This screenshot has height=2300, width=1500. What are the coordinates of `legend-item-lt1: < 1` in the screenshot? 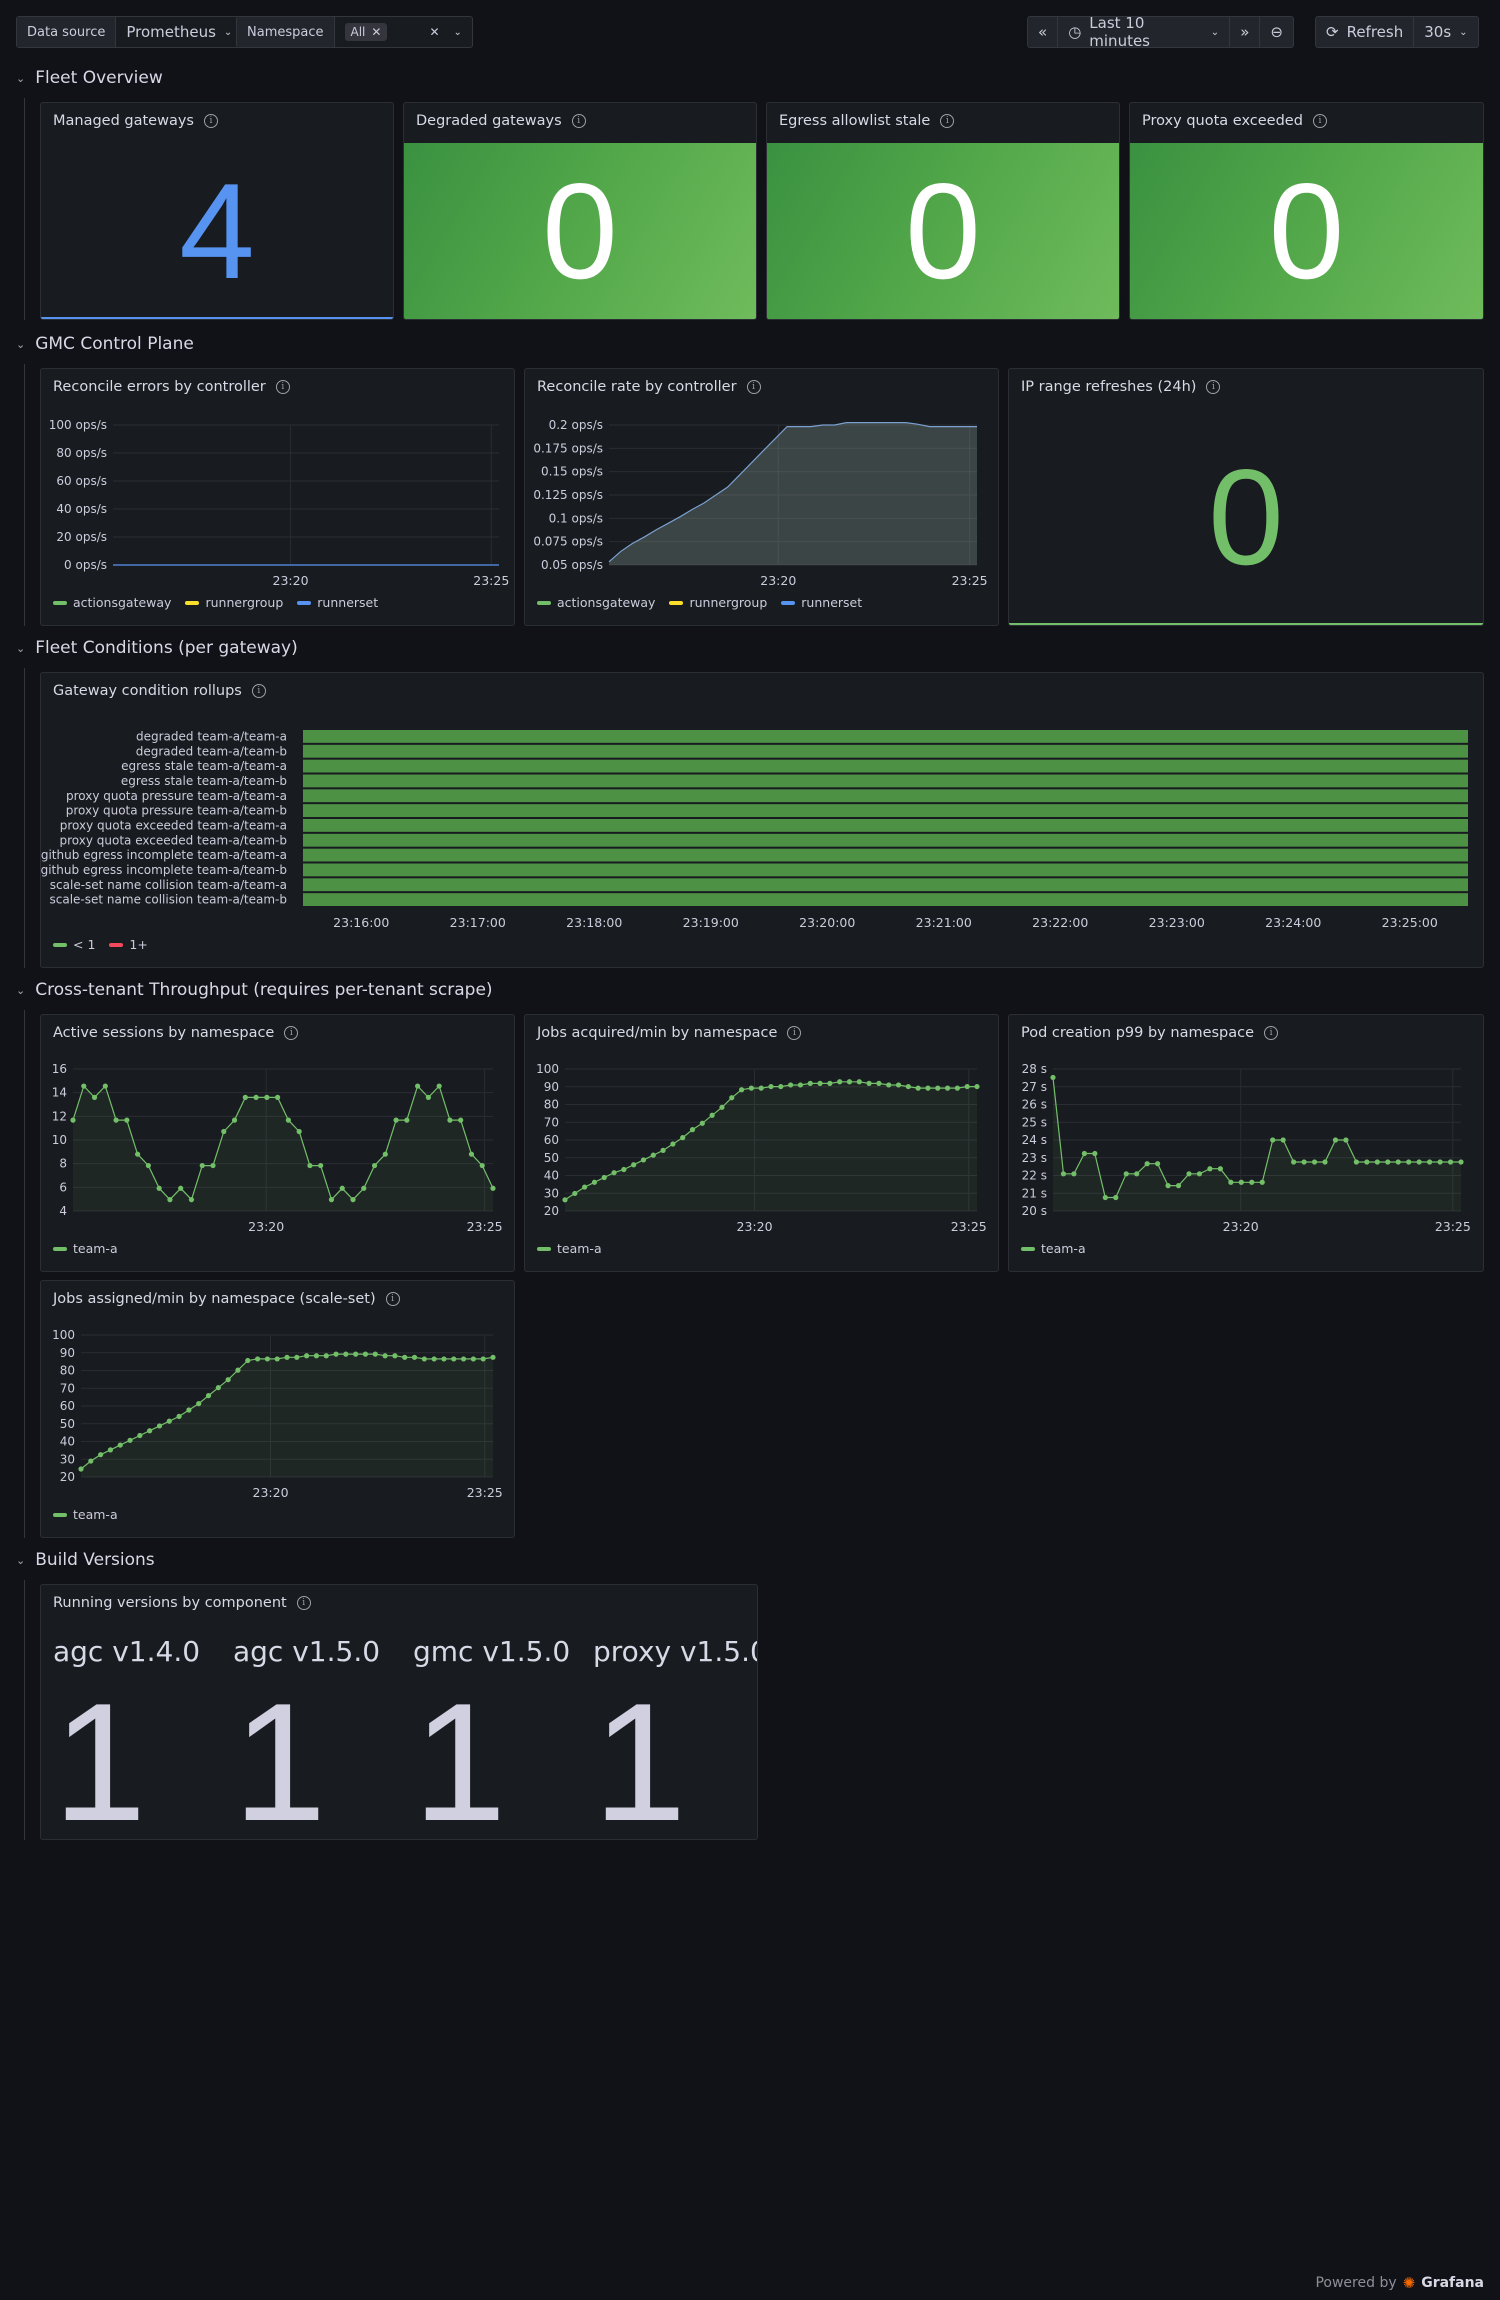 It's located at (74, 944).